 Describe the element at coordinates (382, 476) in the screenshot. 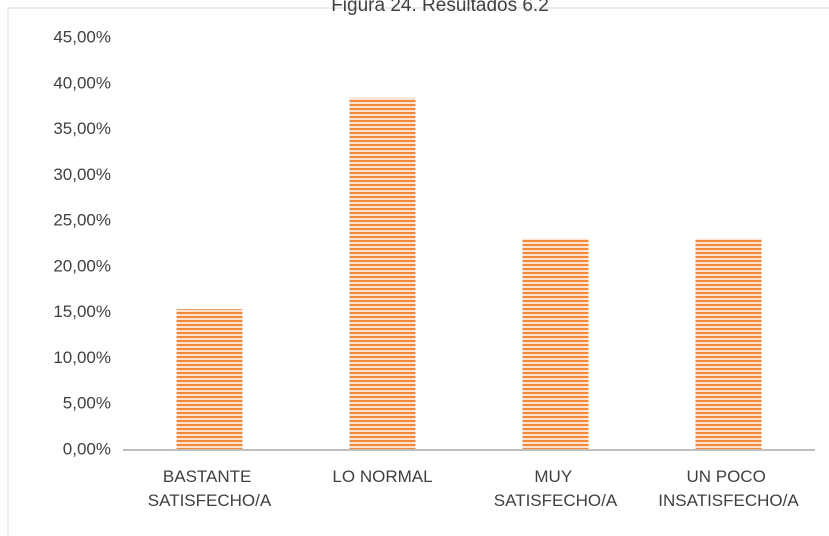

I see `x-tick-label: LO NORMAL` at that location.